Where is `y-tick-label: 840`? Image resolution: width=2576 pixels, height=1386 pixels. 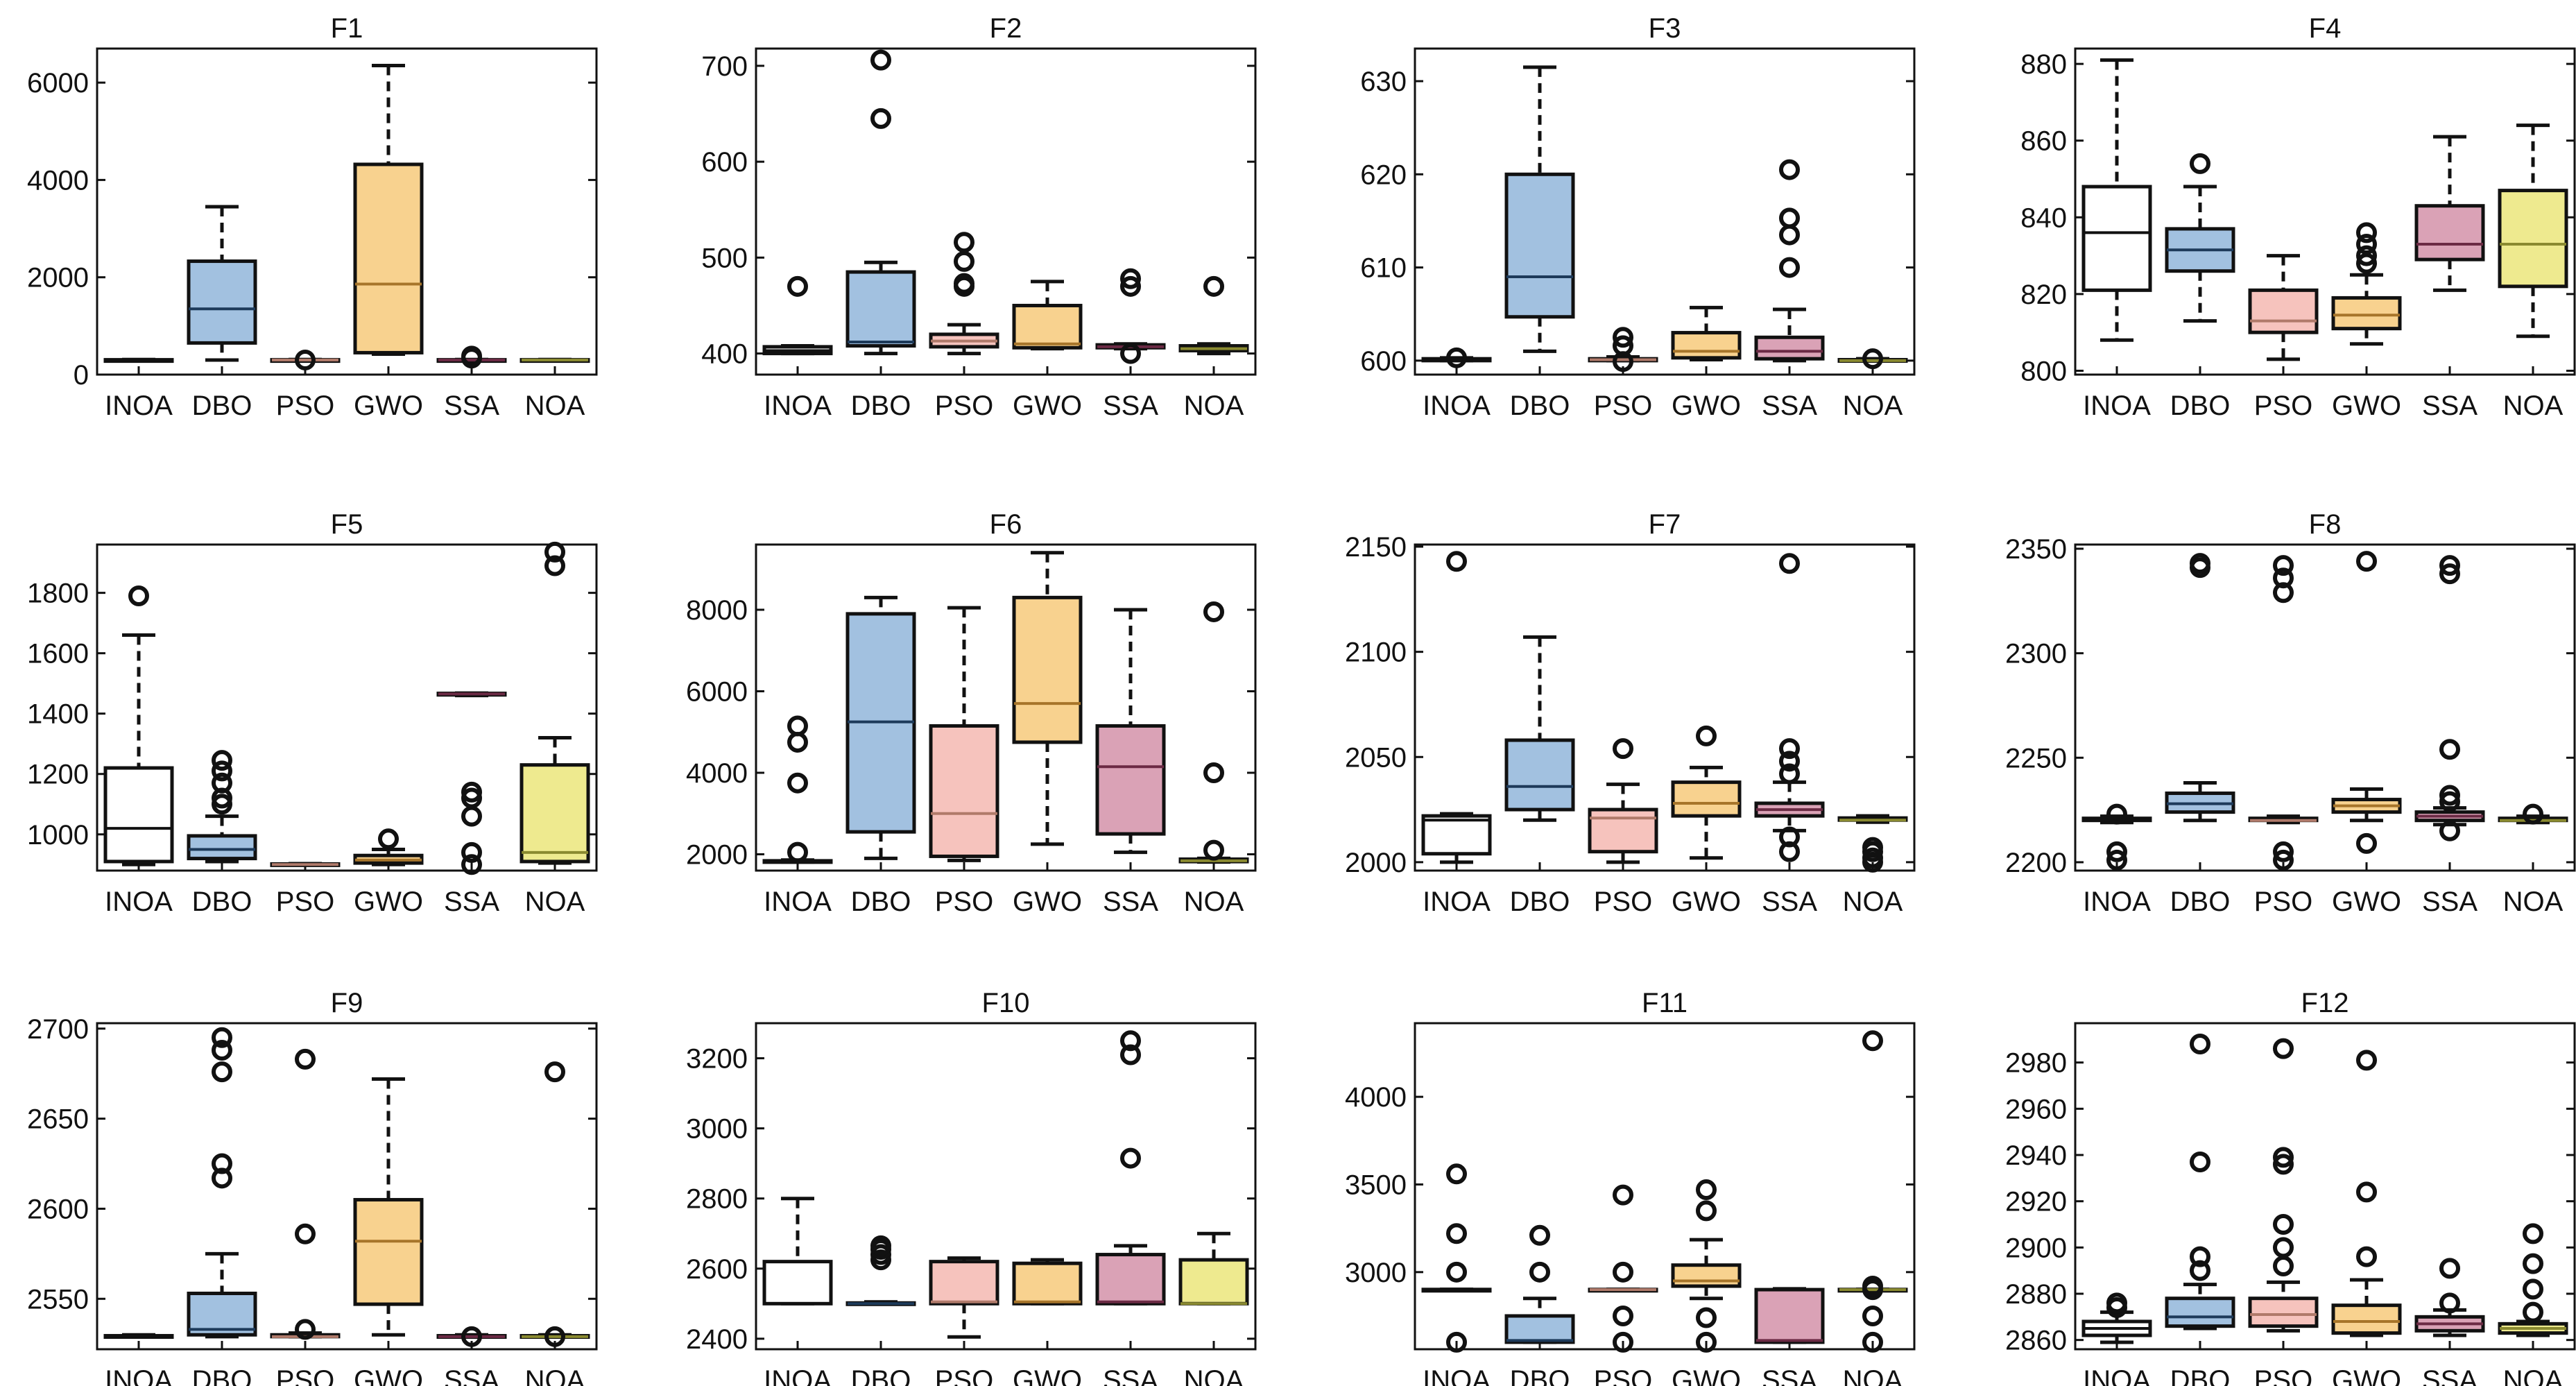
y-tick-label: 840 is located at coordinates (2043, 218).